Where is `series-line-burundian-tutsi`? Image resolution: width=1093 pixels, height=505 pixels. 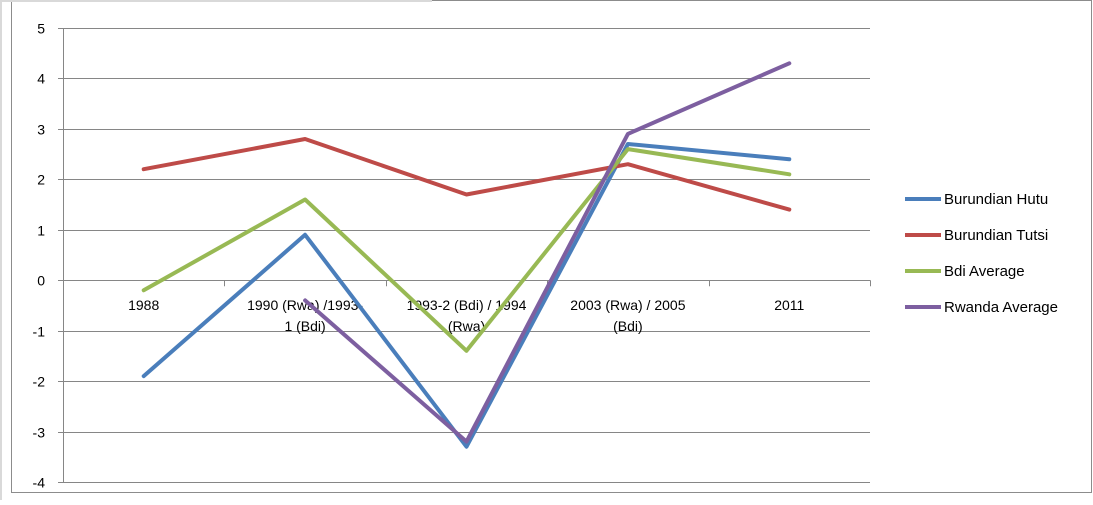 series-line-burundian-tutsi is located at coordinates (466, 174).